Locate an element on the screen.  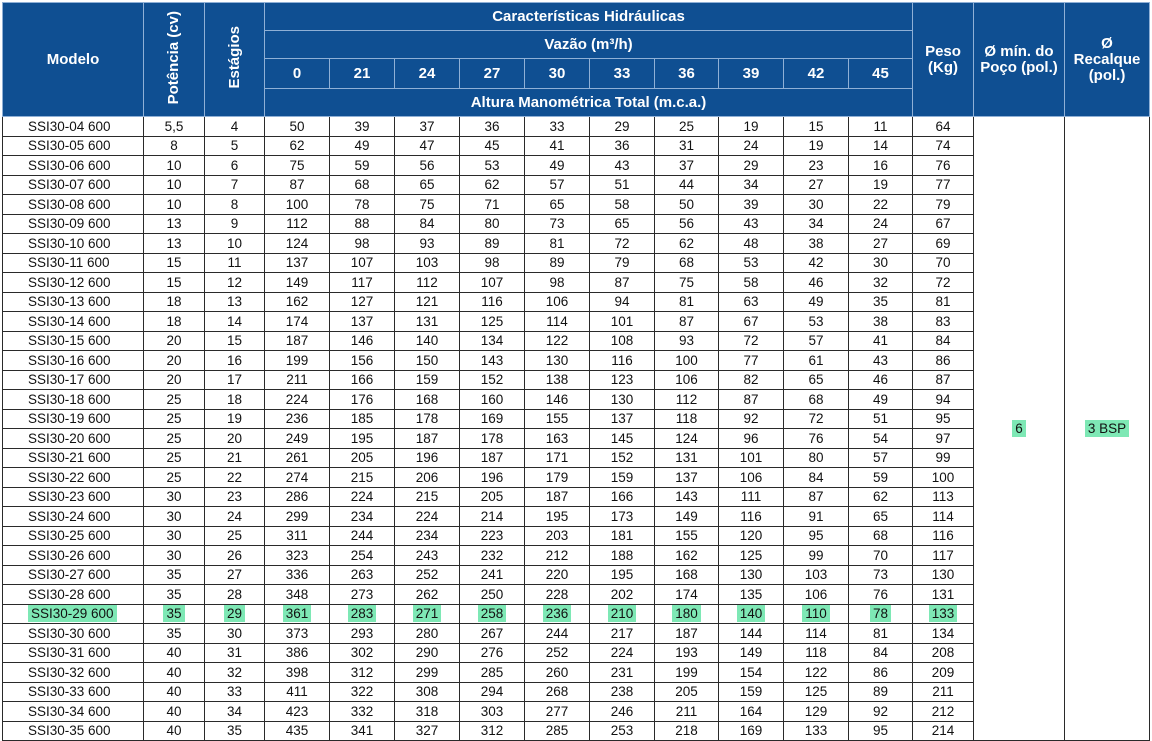
table-cell: 78 is located at coordinates (880, 613).